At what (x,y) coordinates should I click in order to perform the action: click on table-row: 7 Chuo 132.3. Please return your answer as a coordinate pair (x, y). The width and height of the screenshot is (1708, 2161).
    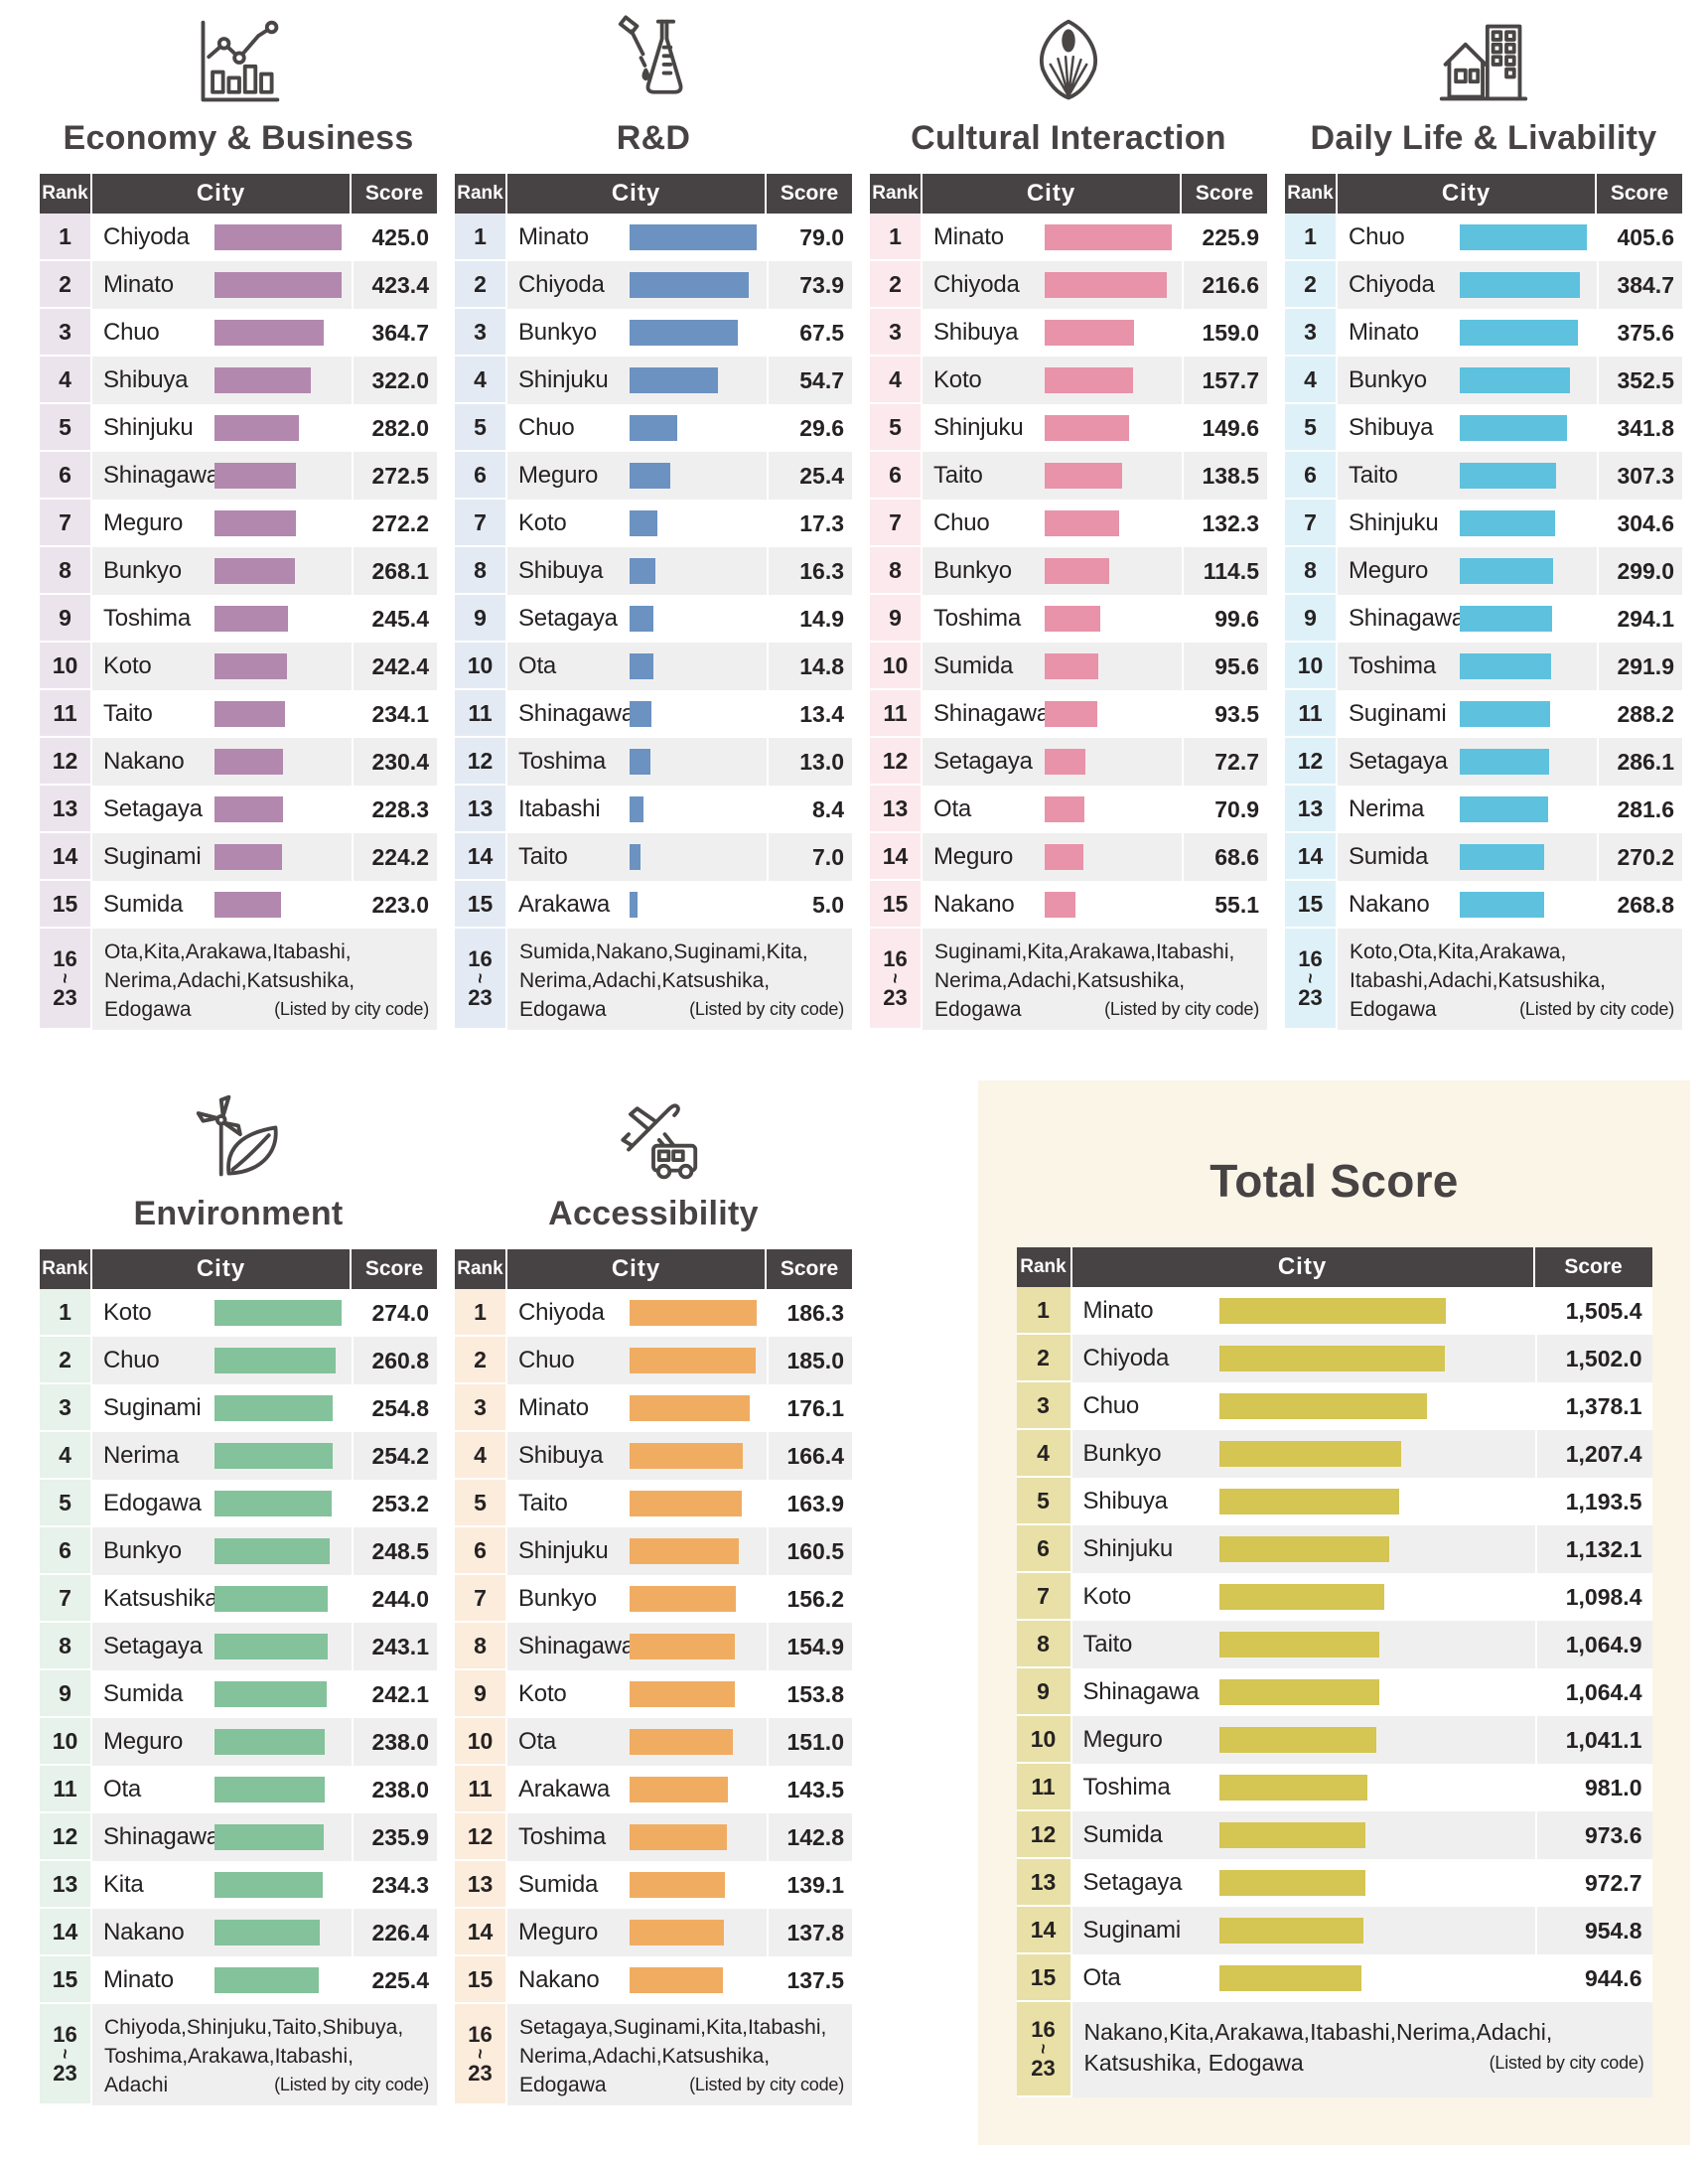
    Looking at the image, I should click on (1068, 524).